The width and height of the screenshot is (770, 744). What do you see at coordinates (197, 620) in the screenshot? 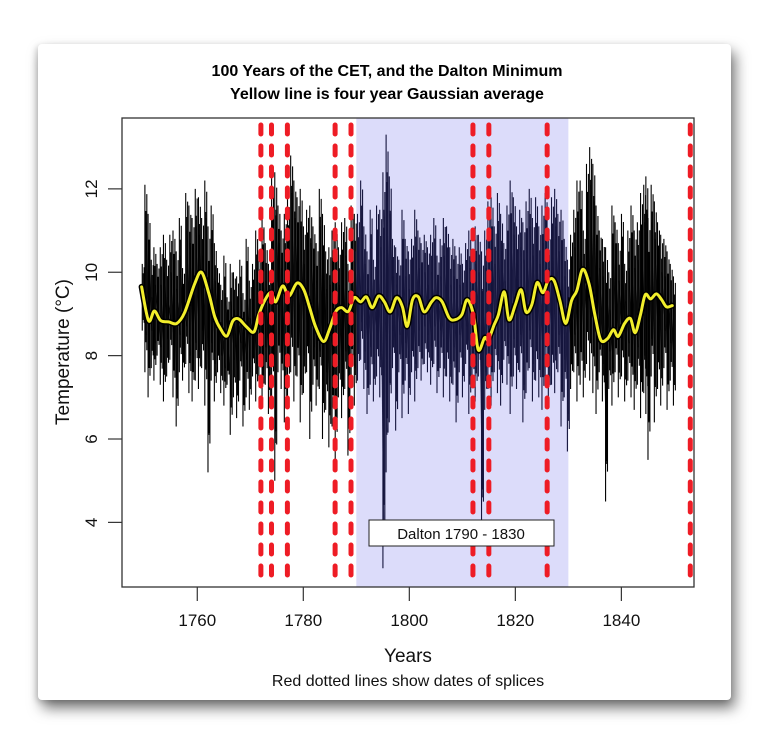
I see `x-tick-label: 1760` at bounding box center [197, 620].